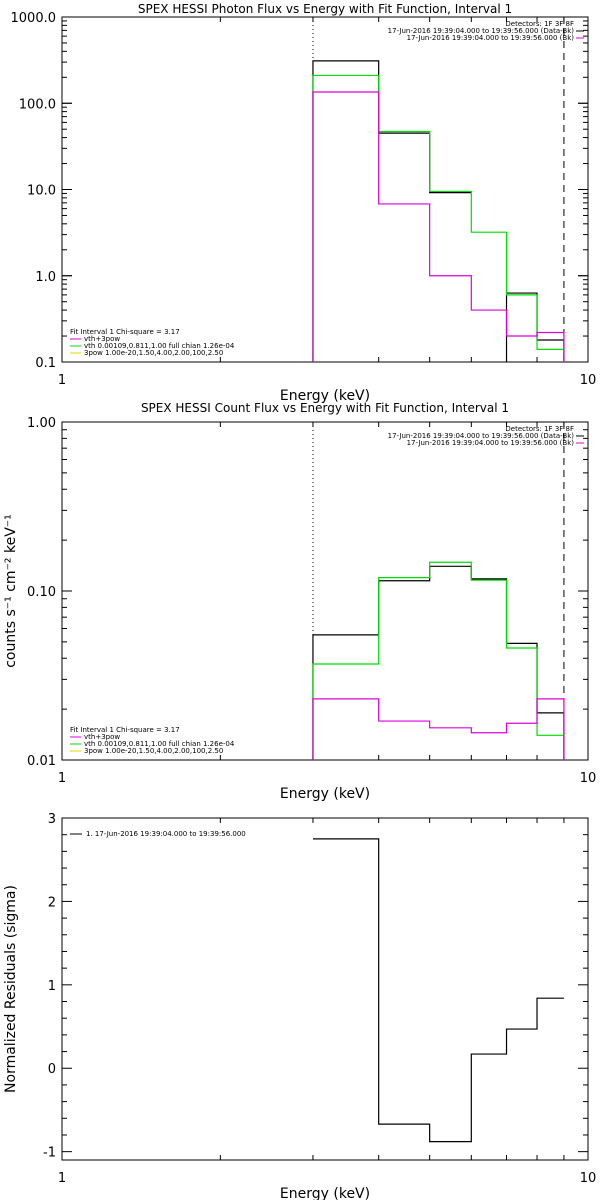  Describe the element at coordinates (49, 1153) in the screenshot. I see `y-tick-label: -1` at that location.